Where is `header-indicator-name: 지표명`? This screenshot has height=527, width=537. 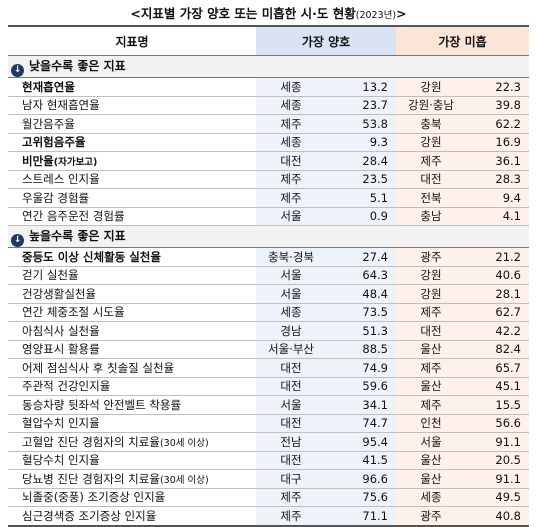 header-indicator-name: 지표명 is located at coordinates (132, 40).